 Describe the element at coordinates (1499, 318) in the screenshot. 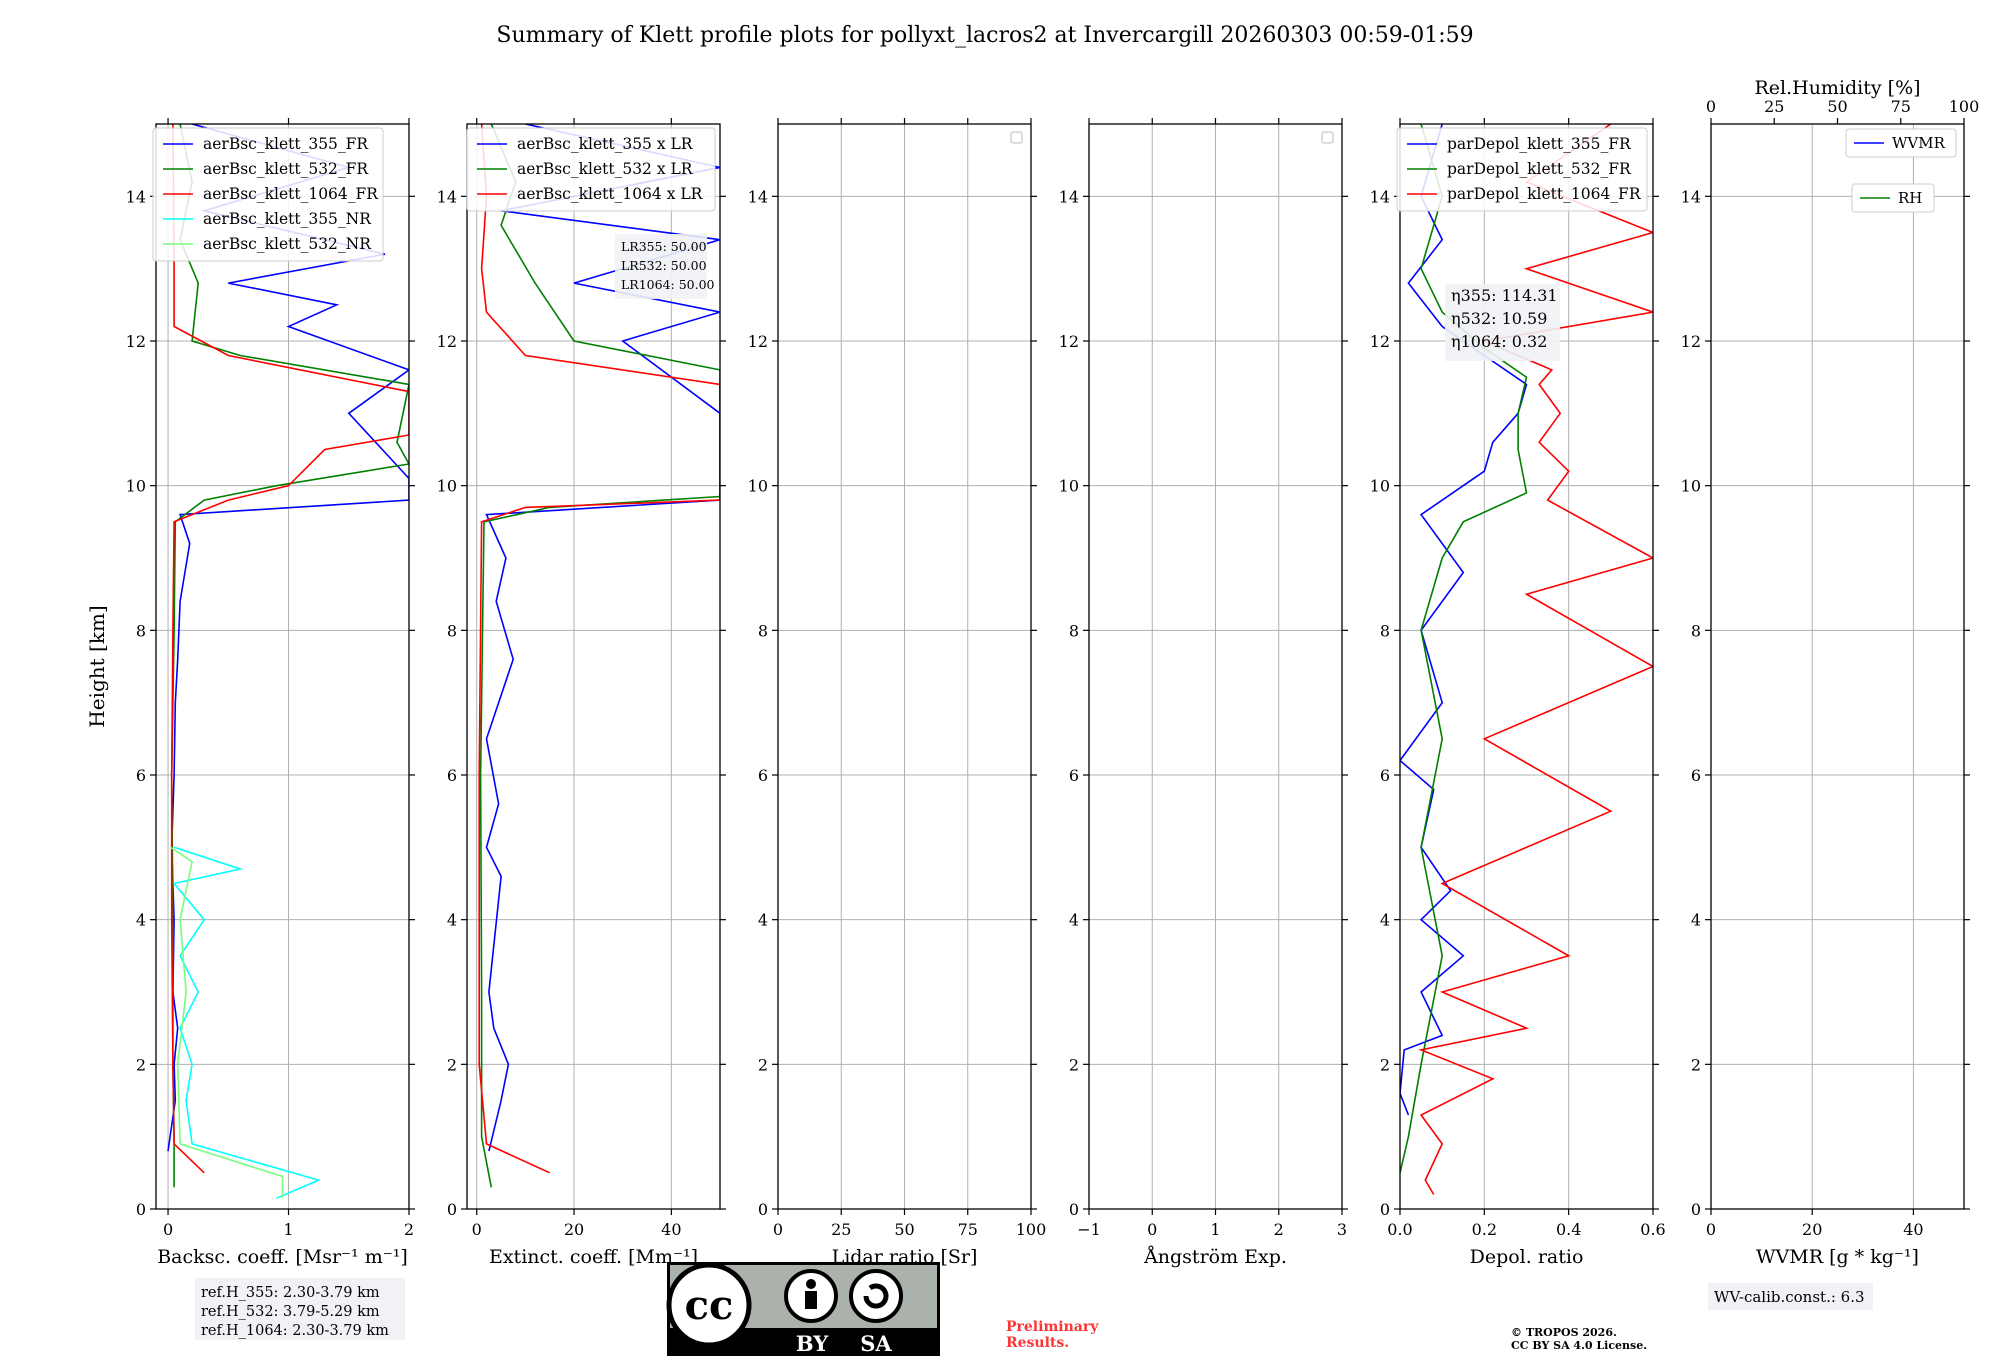

I see `annotation-text: η532: 10.59` at that location.